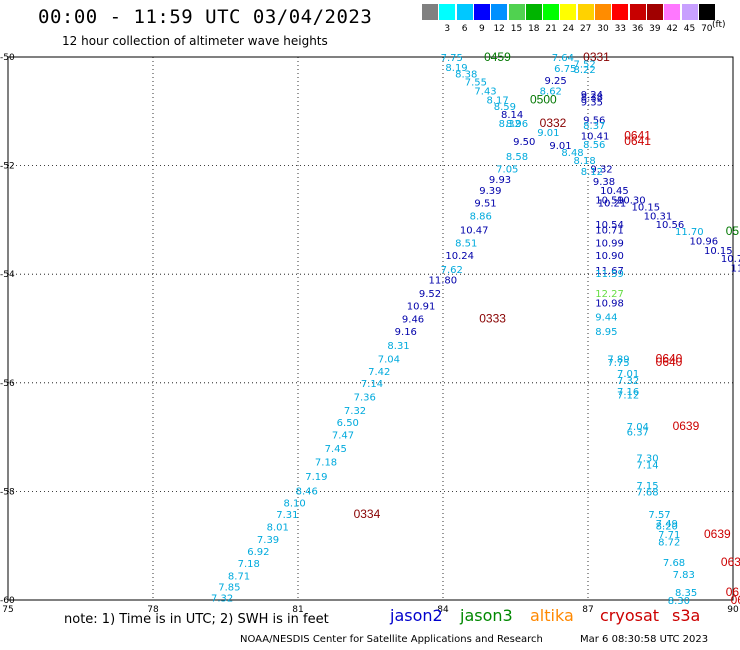  What do you see at coordinates (684, 575) in the screenshot?
I see `wave-height-label: 7.83` at bounding box center [684, 575].